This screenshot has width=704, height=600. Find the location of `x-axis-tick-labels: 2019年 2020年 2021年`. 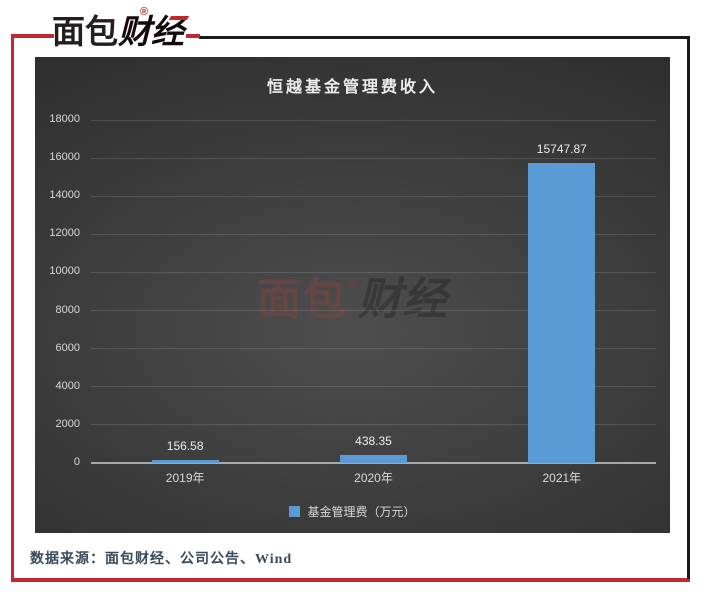

x-axis-tick-labels: 2019年 2020年 2021年 is located at coordinates (373, 478).